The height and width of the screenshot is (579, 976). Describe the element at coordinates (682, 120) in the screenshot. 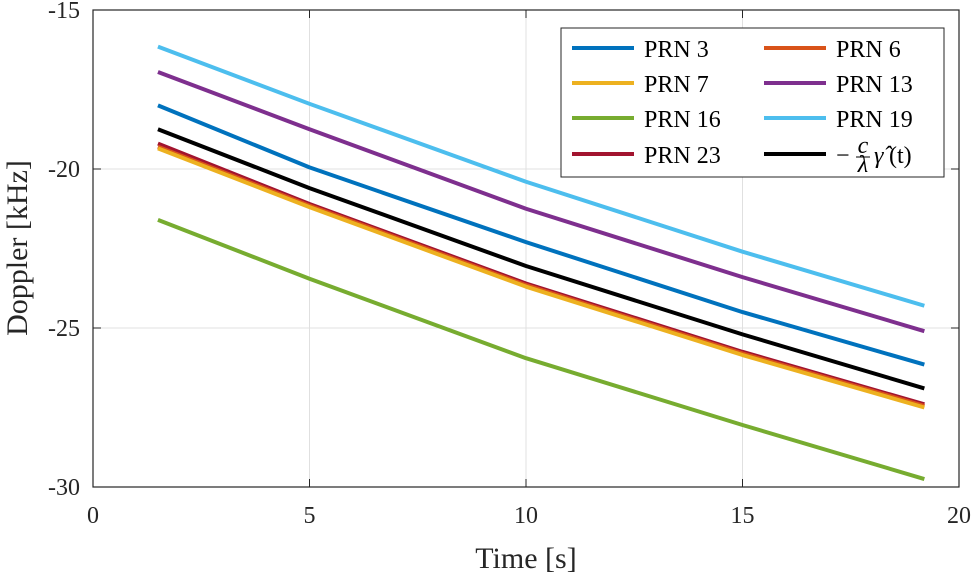

I see `legend-label-prn-16: PRN 16` at that location.